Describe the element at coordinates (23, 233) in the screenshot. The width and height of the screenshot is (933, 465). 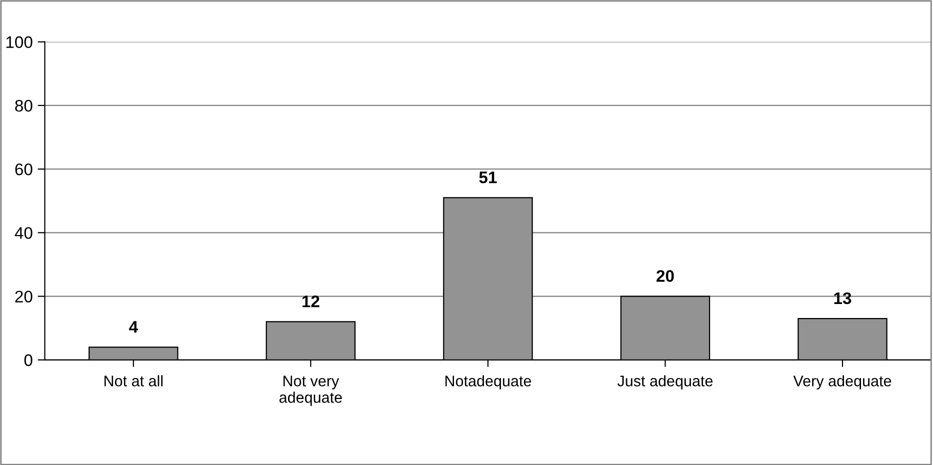
I see `y-tick-label: 40` at that location.